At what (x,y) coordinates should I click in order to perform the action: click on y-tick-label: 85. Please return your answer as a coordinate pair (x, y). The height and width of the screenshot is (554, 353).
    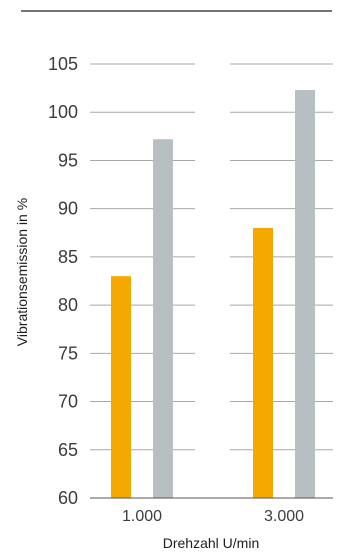
    Looking at the image, I should click on (68, 257).